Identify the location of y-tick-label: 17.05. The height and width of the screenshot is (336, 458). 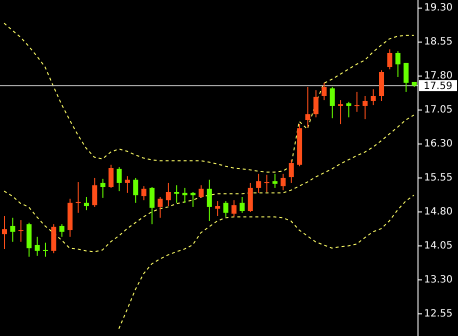
(438, 110).